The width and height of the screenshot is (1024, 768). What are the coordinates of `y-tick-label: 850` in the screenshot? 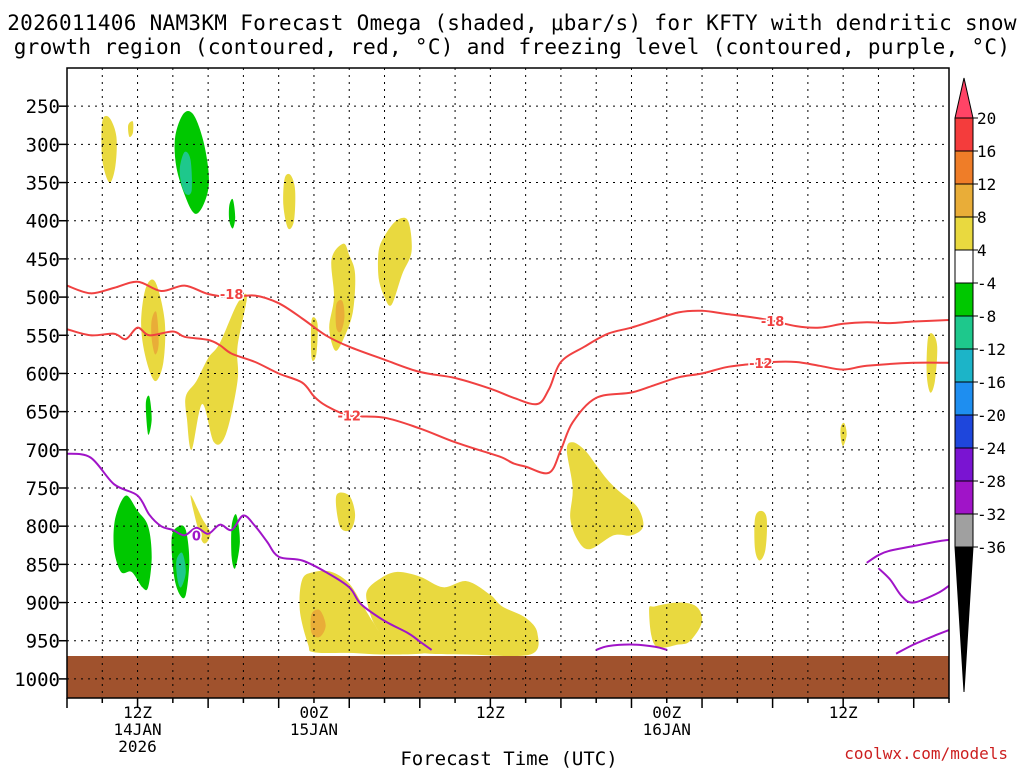 It's located at (43, 565).